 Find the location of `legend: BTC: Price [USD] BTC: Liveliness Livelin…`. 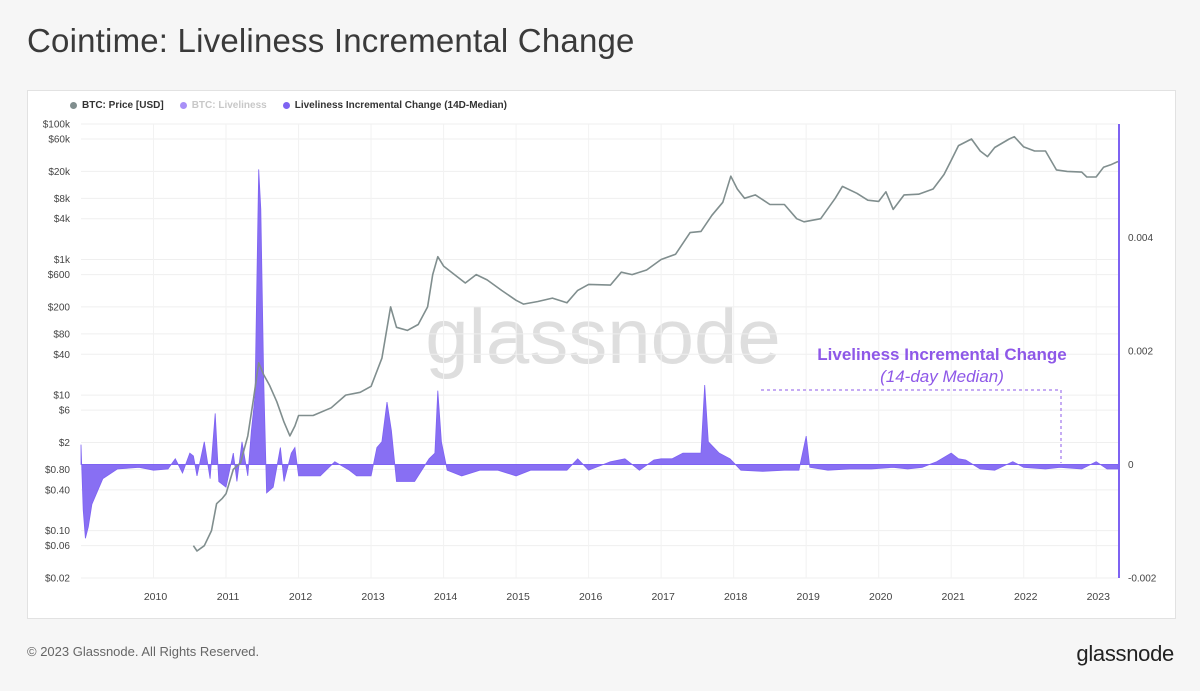

legend: BTC: Price [USD] BTC: Liveliness Livelin… is located at coordinates (288, 105).